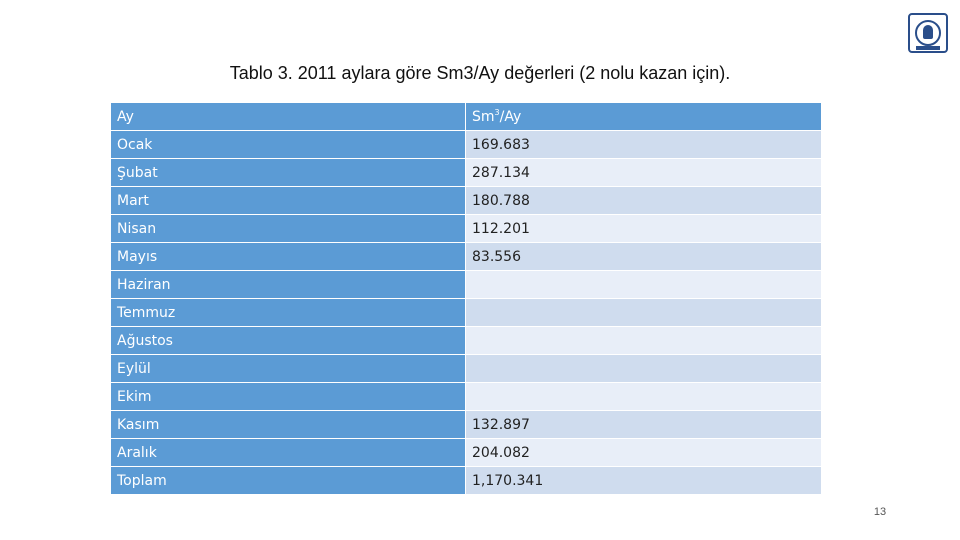 This screenshot has height=540, width=960. I want to click on row-value: 132.897, so click(643, 424).